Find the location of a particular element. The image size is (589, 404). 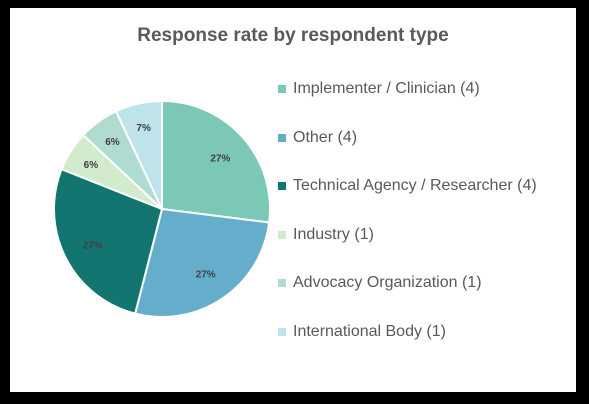

slice-label-other: 27% is located at coordinates (206, 274).